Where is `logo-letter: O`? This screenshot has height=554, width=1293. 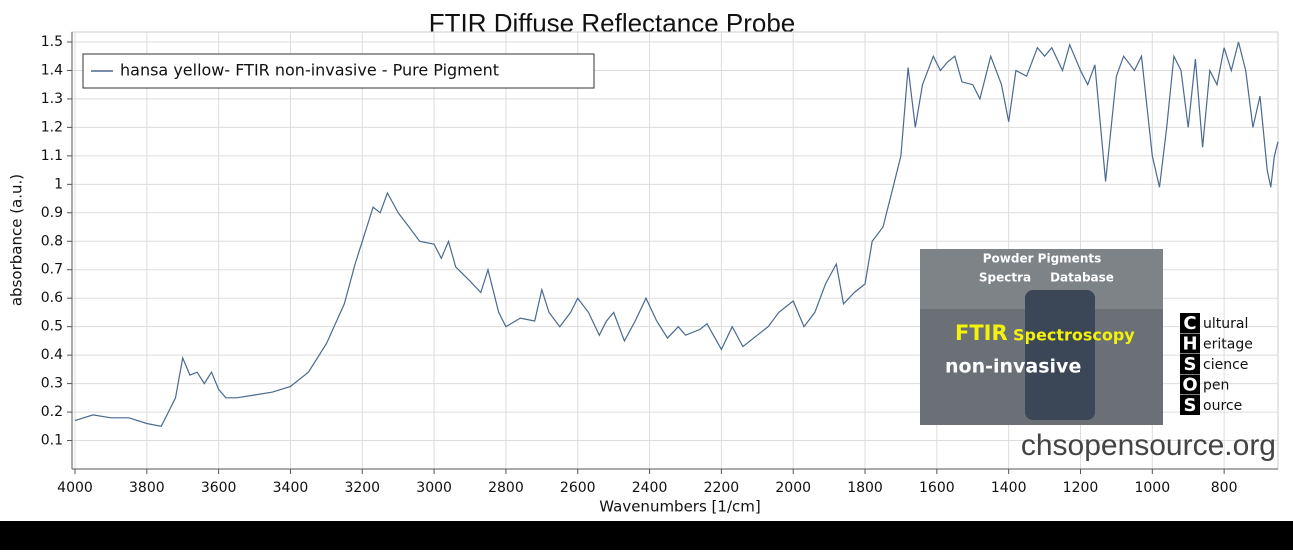
logo-letter: O is located at coordinates (1189, 385).